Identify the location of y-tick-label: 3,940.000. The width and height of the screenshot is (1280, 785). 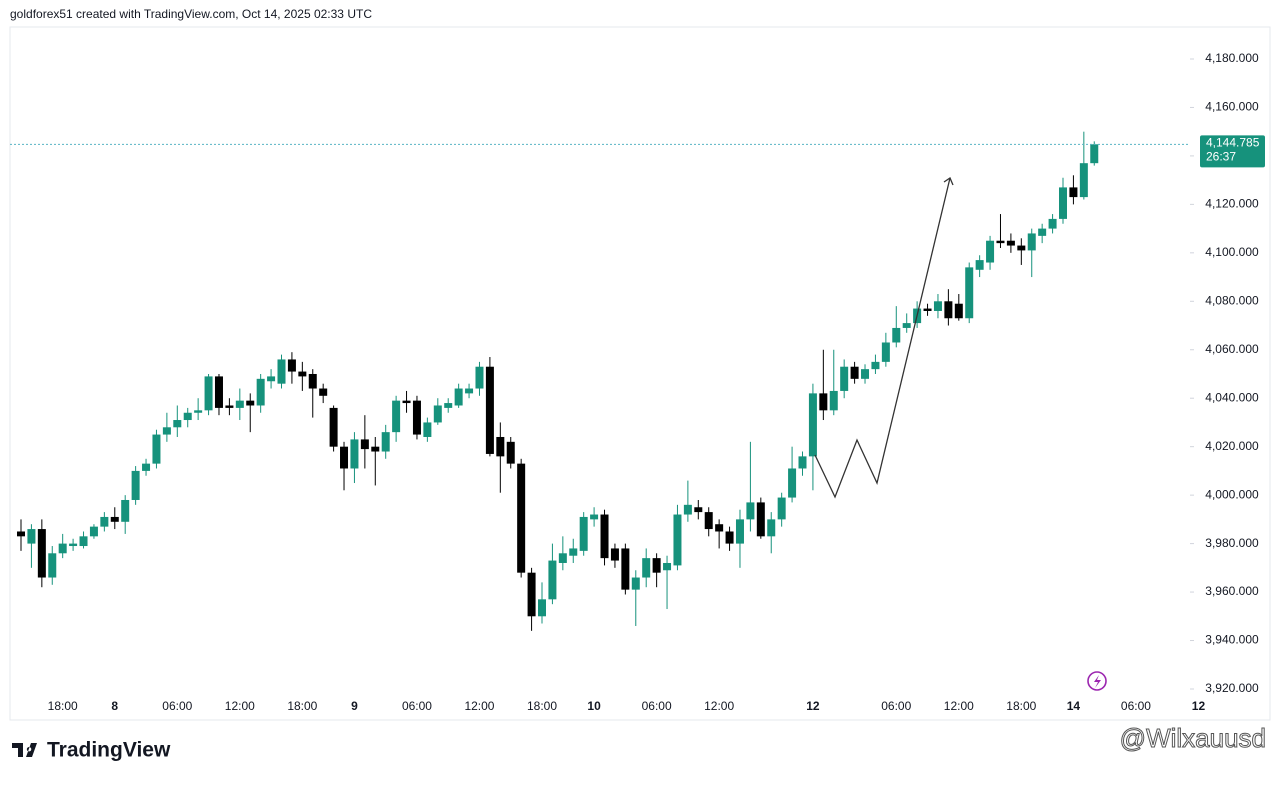
(1232, 640).